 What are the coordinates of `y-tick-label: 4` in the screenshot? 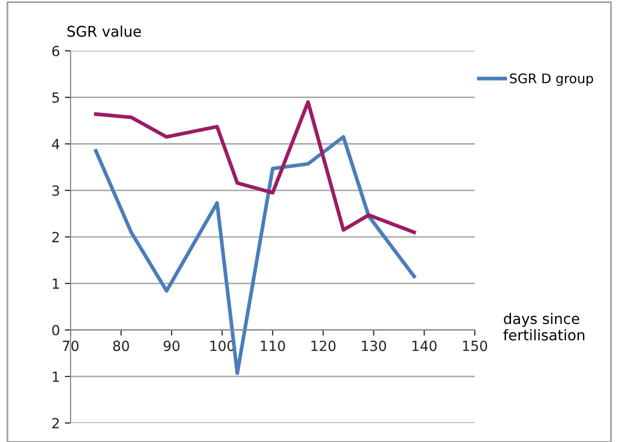 It's located at (56, 144).